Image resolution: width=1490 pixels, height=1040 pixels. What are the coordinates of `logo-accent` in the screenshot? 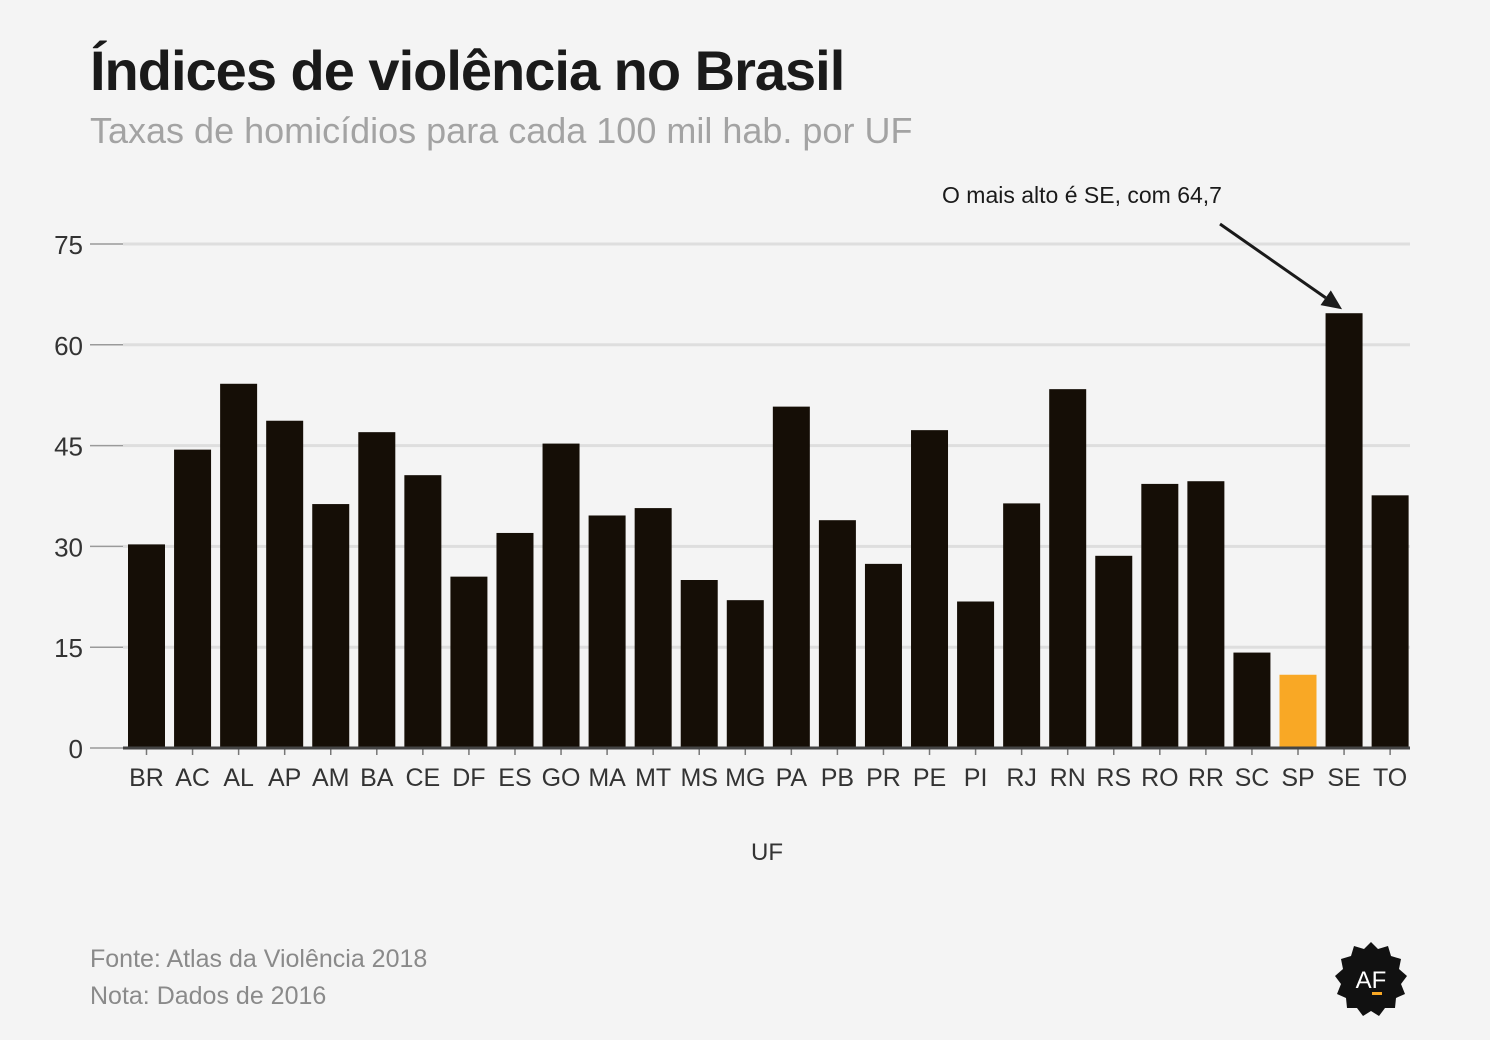 It's located at (1377, 993).